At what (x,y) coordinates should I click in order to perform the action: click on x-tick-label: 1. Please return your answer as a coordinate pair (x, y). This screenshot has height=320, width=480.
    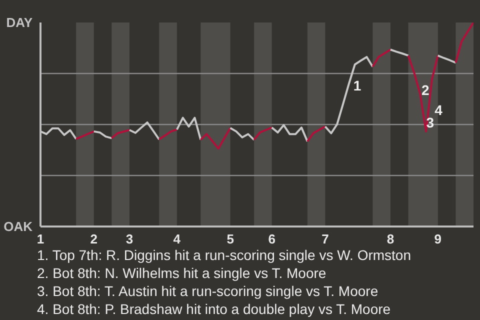
    Looking at the image, I should click on (40, 239).